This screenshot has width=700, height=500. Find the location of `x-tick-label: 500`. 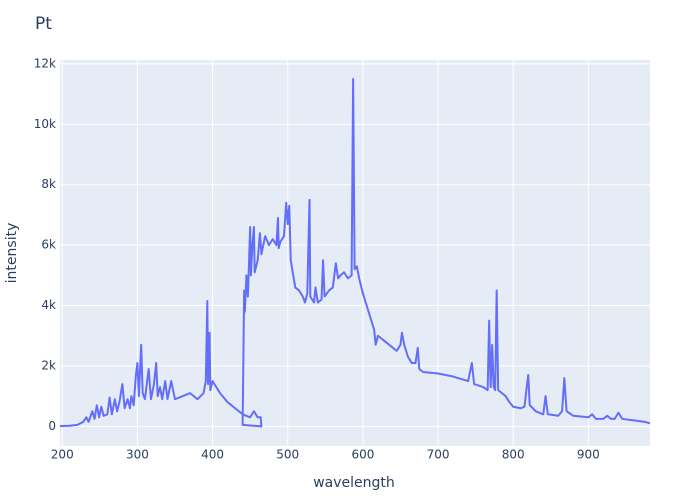

x-tick-label: 500 is located at coordinates (287, 455).